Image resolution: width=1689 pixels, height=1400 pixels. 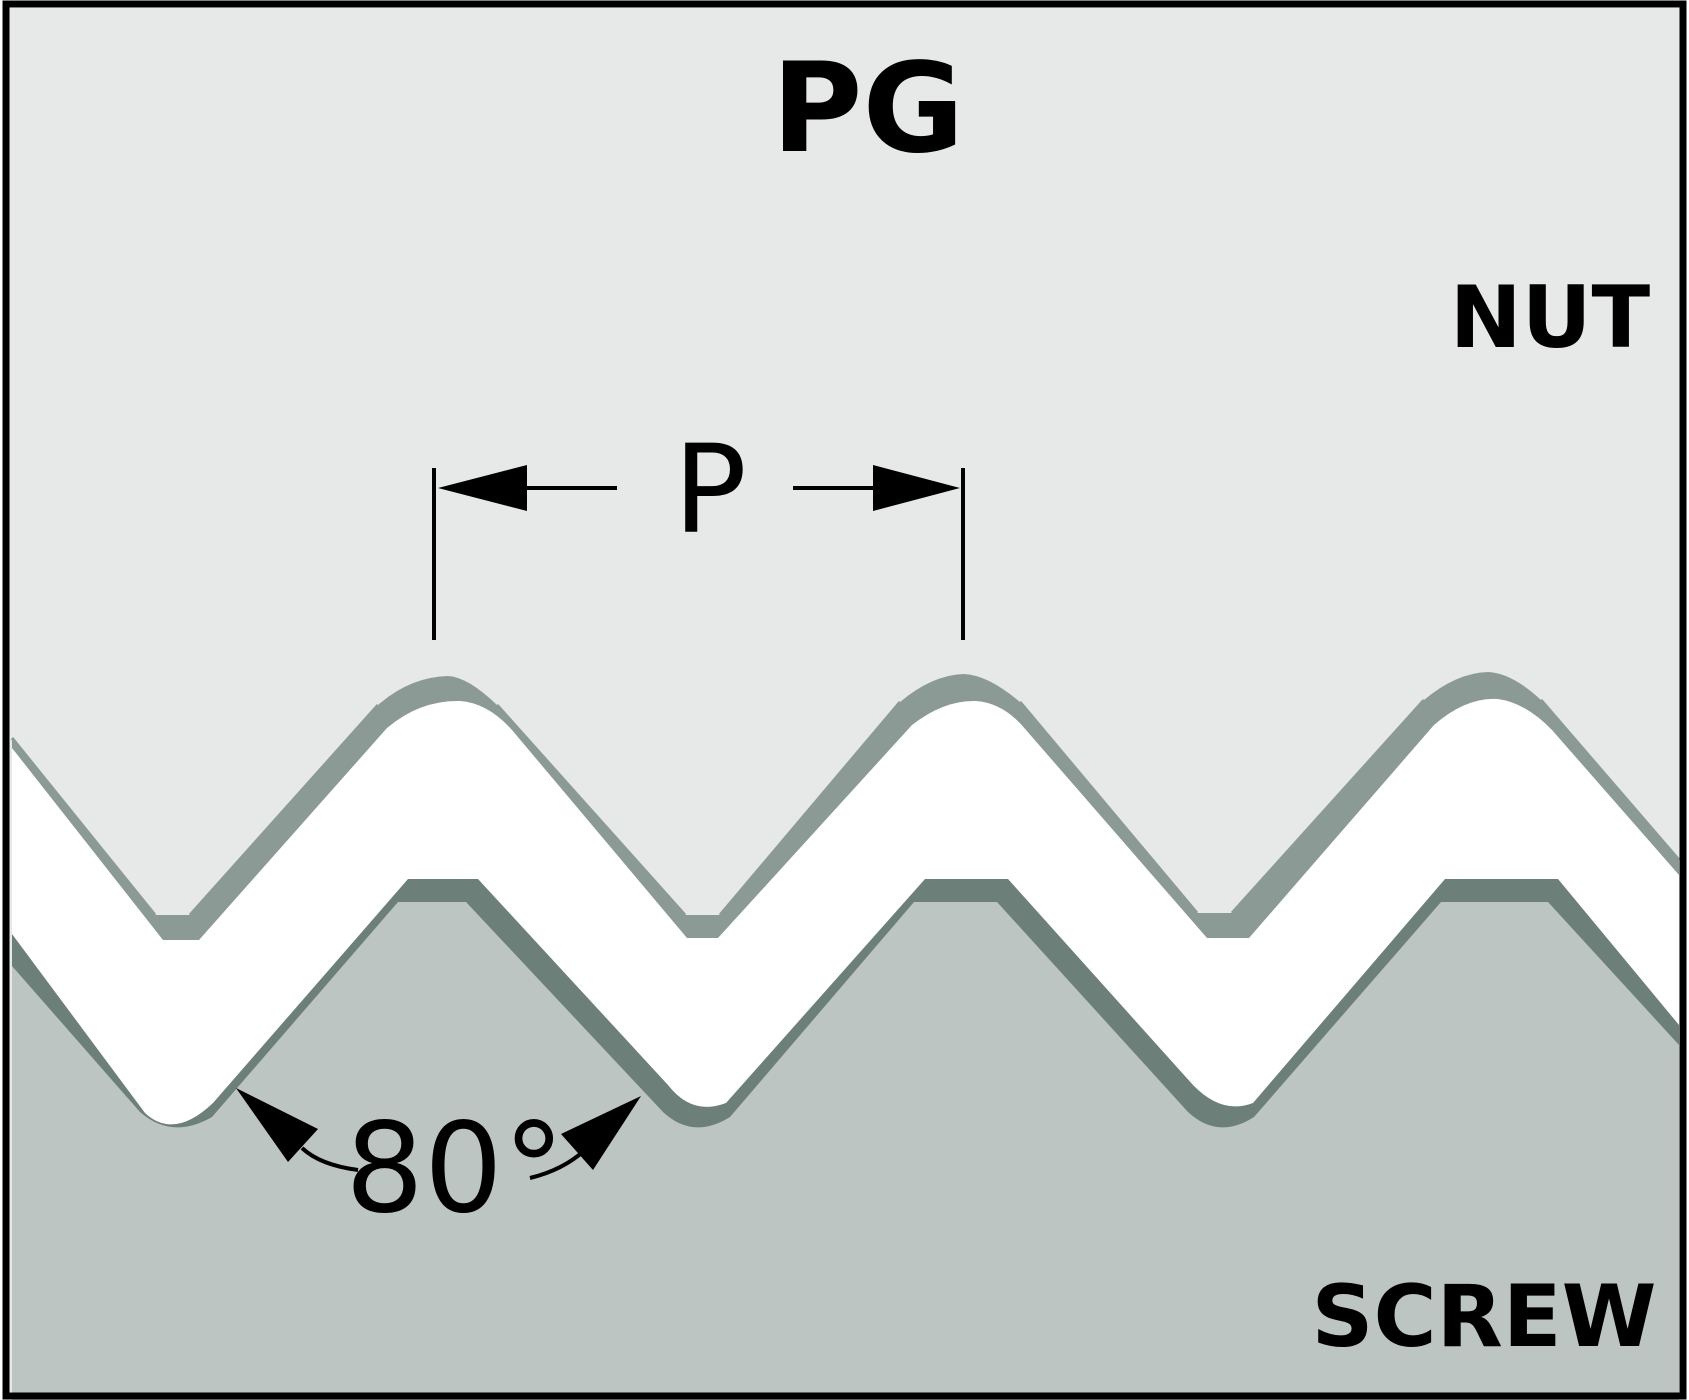 What do you see at coordinates (482, 488) in the screenshot?
I see `pitch-arrowhead-left` at bounding box center [482, 488].